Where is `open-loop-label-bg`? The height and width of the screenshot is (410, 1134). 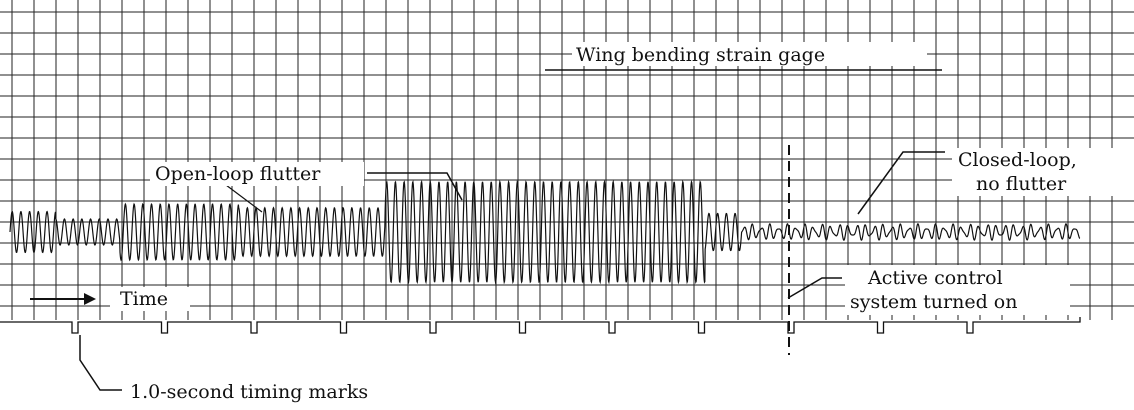
open-loop-label-bg is located at coordinates (257, 174).